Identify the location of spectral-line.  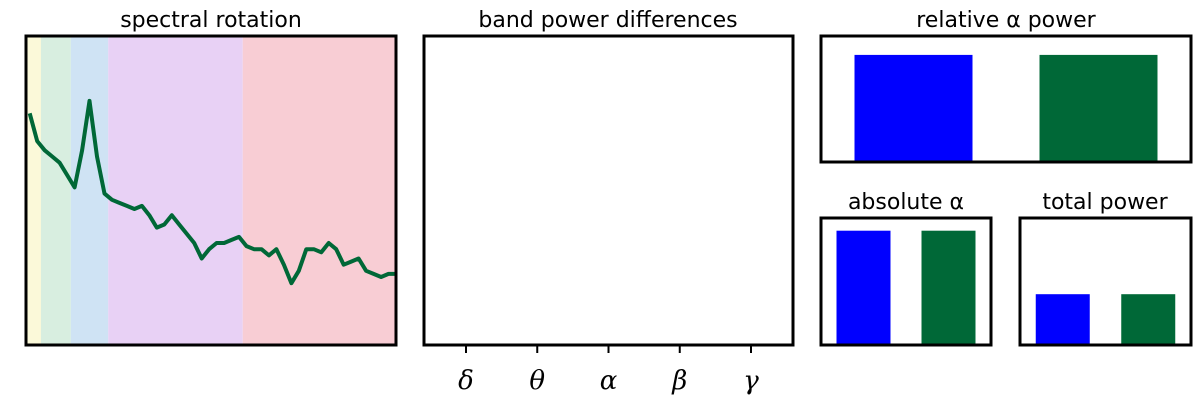
(211, 192).